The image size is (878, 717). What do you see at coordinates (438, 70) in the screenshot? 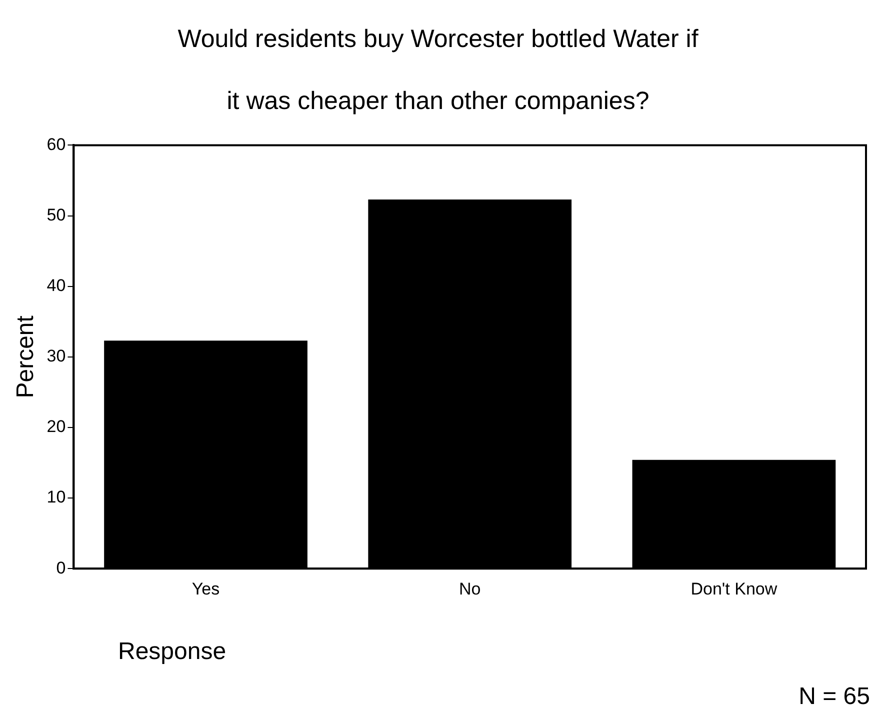
I see `chart-title: Would residents buy Worcester bottled Water if it was cheaper than other companies?` at bounding box center [438, 70].